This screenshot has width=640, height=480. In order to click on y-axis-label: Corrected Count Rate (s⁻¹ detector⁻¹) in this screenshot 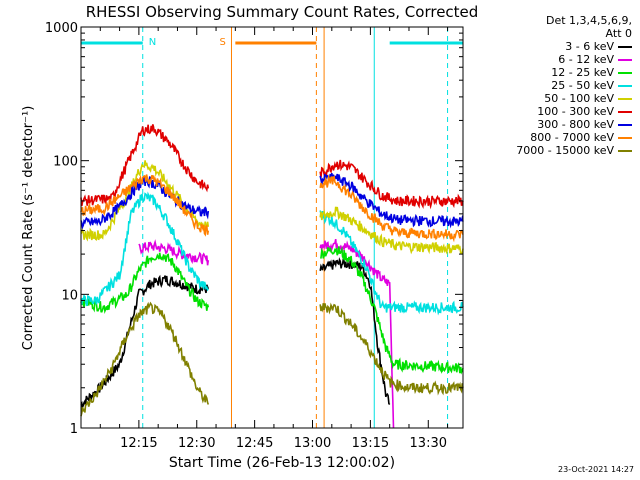, I will do `click(28, 228)`.